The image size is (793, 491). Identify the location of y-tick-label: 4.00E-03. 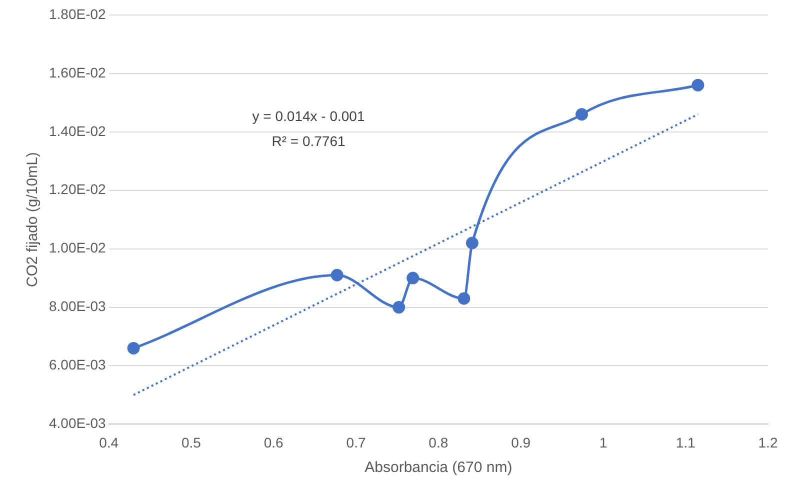
(77, 423).